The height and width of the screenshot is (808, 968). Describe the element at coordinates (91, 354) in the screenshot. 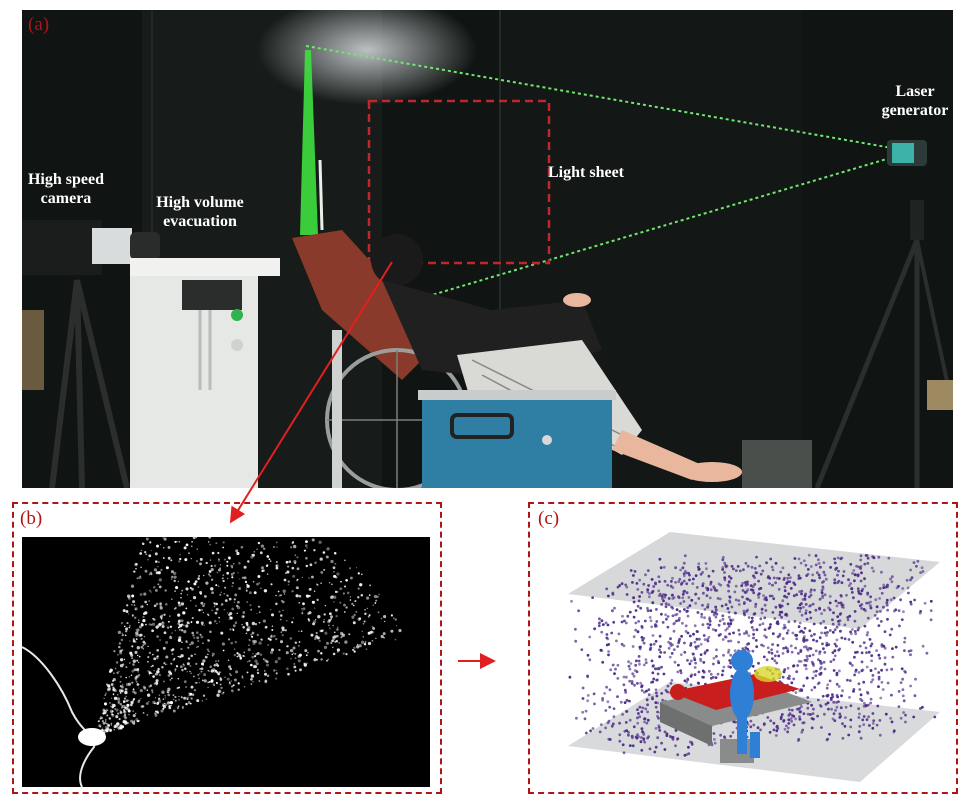

I see `high-speed-camera` at that location.